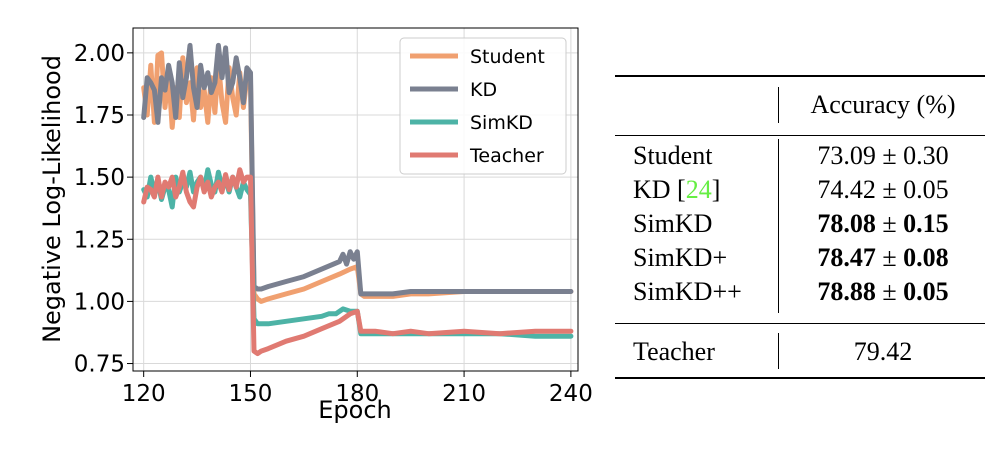  Describe the element at coordinates (251, 394) in the screenshot. I see `x-tick-label: 150` at that location.